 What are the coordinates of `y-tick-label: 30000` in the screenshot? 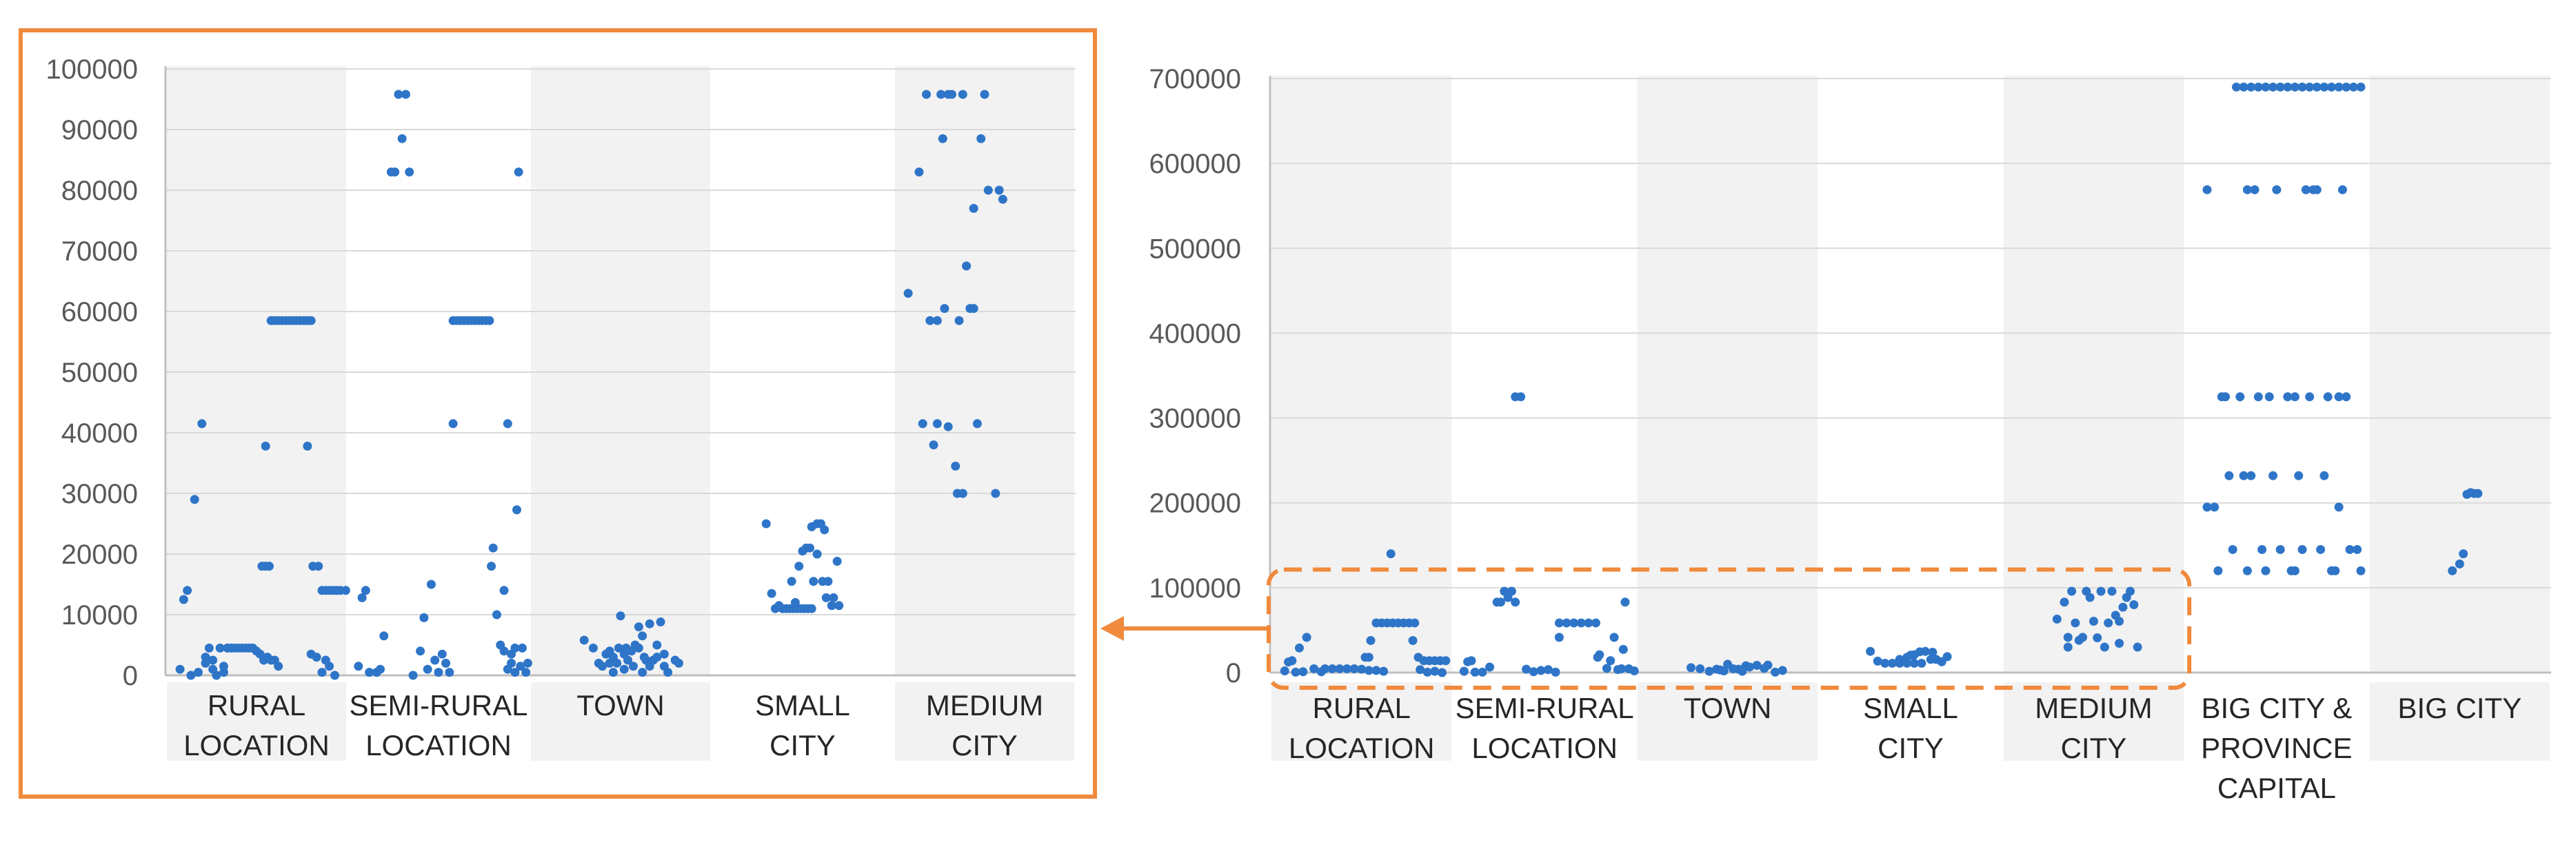 It's located at (99, 494).